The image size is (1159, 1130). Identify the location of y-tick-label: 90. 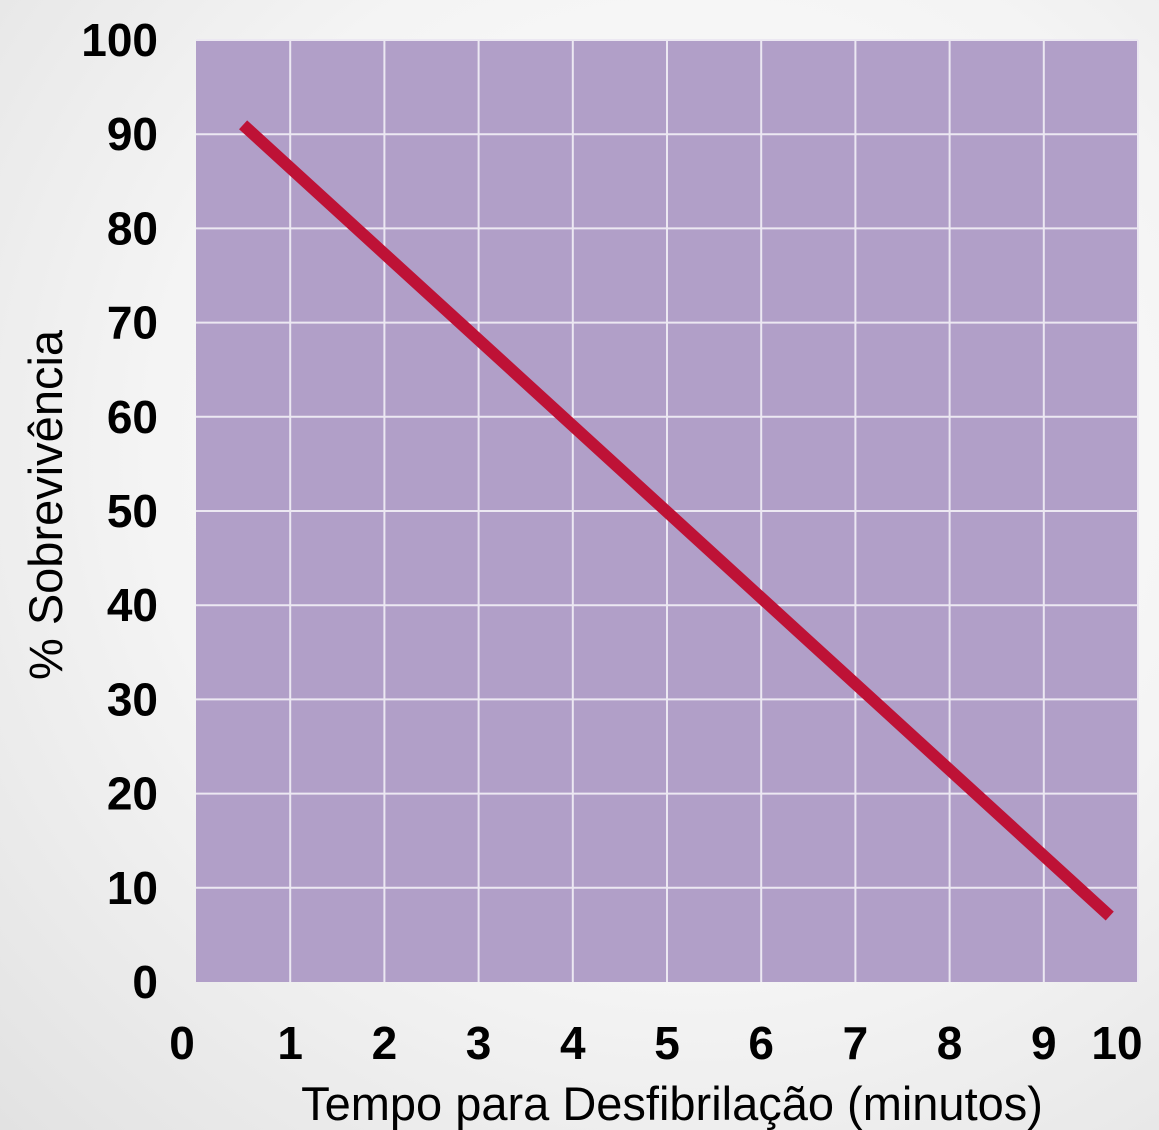
(132, 134).